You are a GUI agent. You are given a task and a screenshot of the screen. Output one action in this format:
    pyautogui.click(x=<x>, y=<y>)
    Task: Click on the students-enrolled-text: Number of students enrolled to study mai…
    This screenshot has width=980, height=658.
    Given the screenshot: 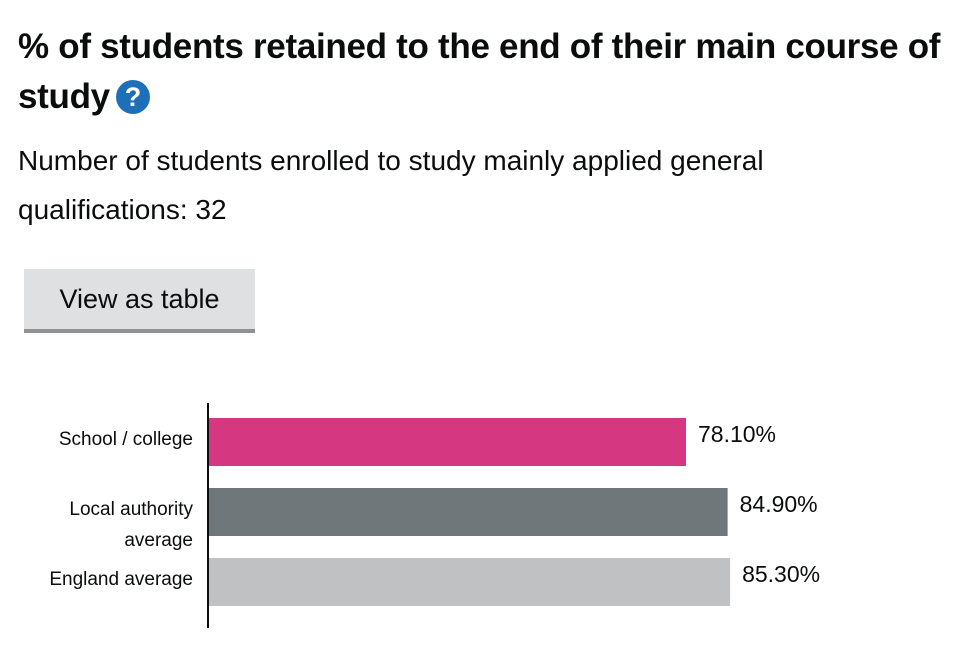 What is the action you would take?
    pyautogui.click(x=391, y=185)
    